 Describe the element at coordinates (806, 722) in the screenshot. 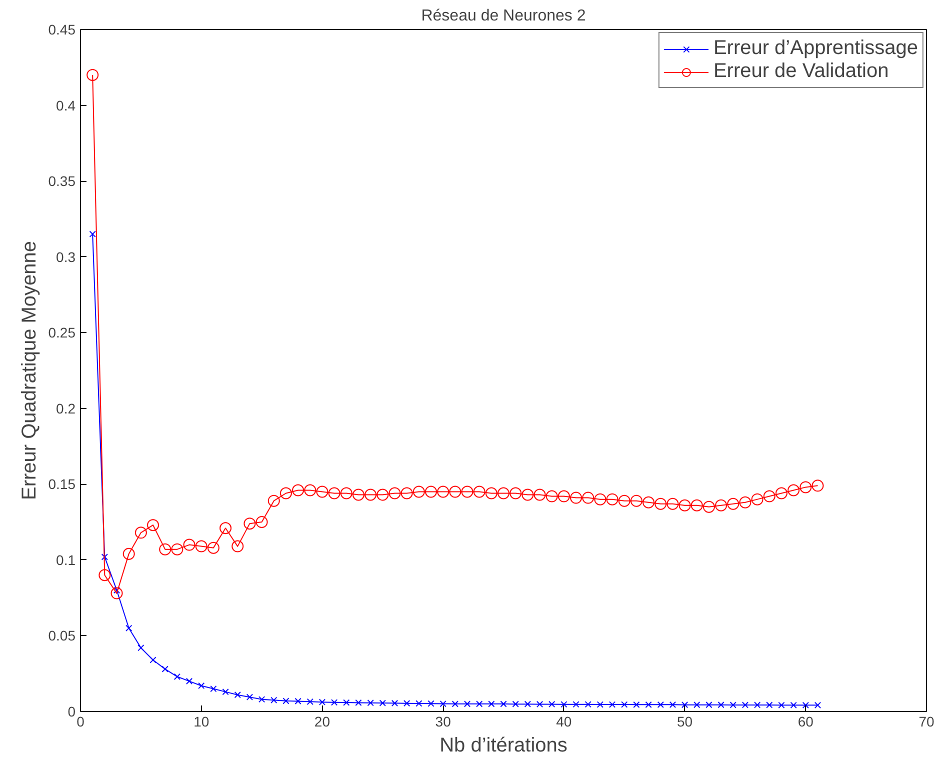

I see `x-tick-label: 60` at that location.